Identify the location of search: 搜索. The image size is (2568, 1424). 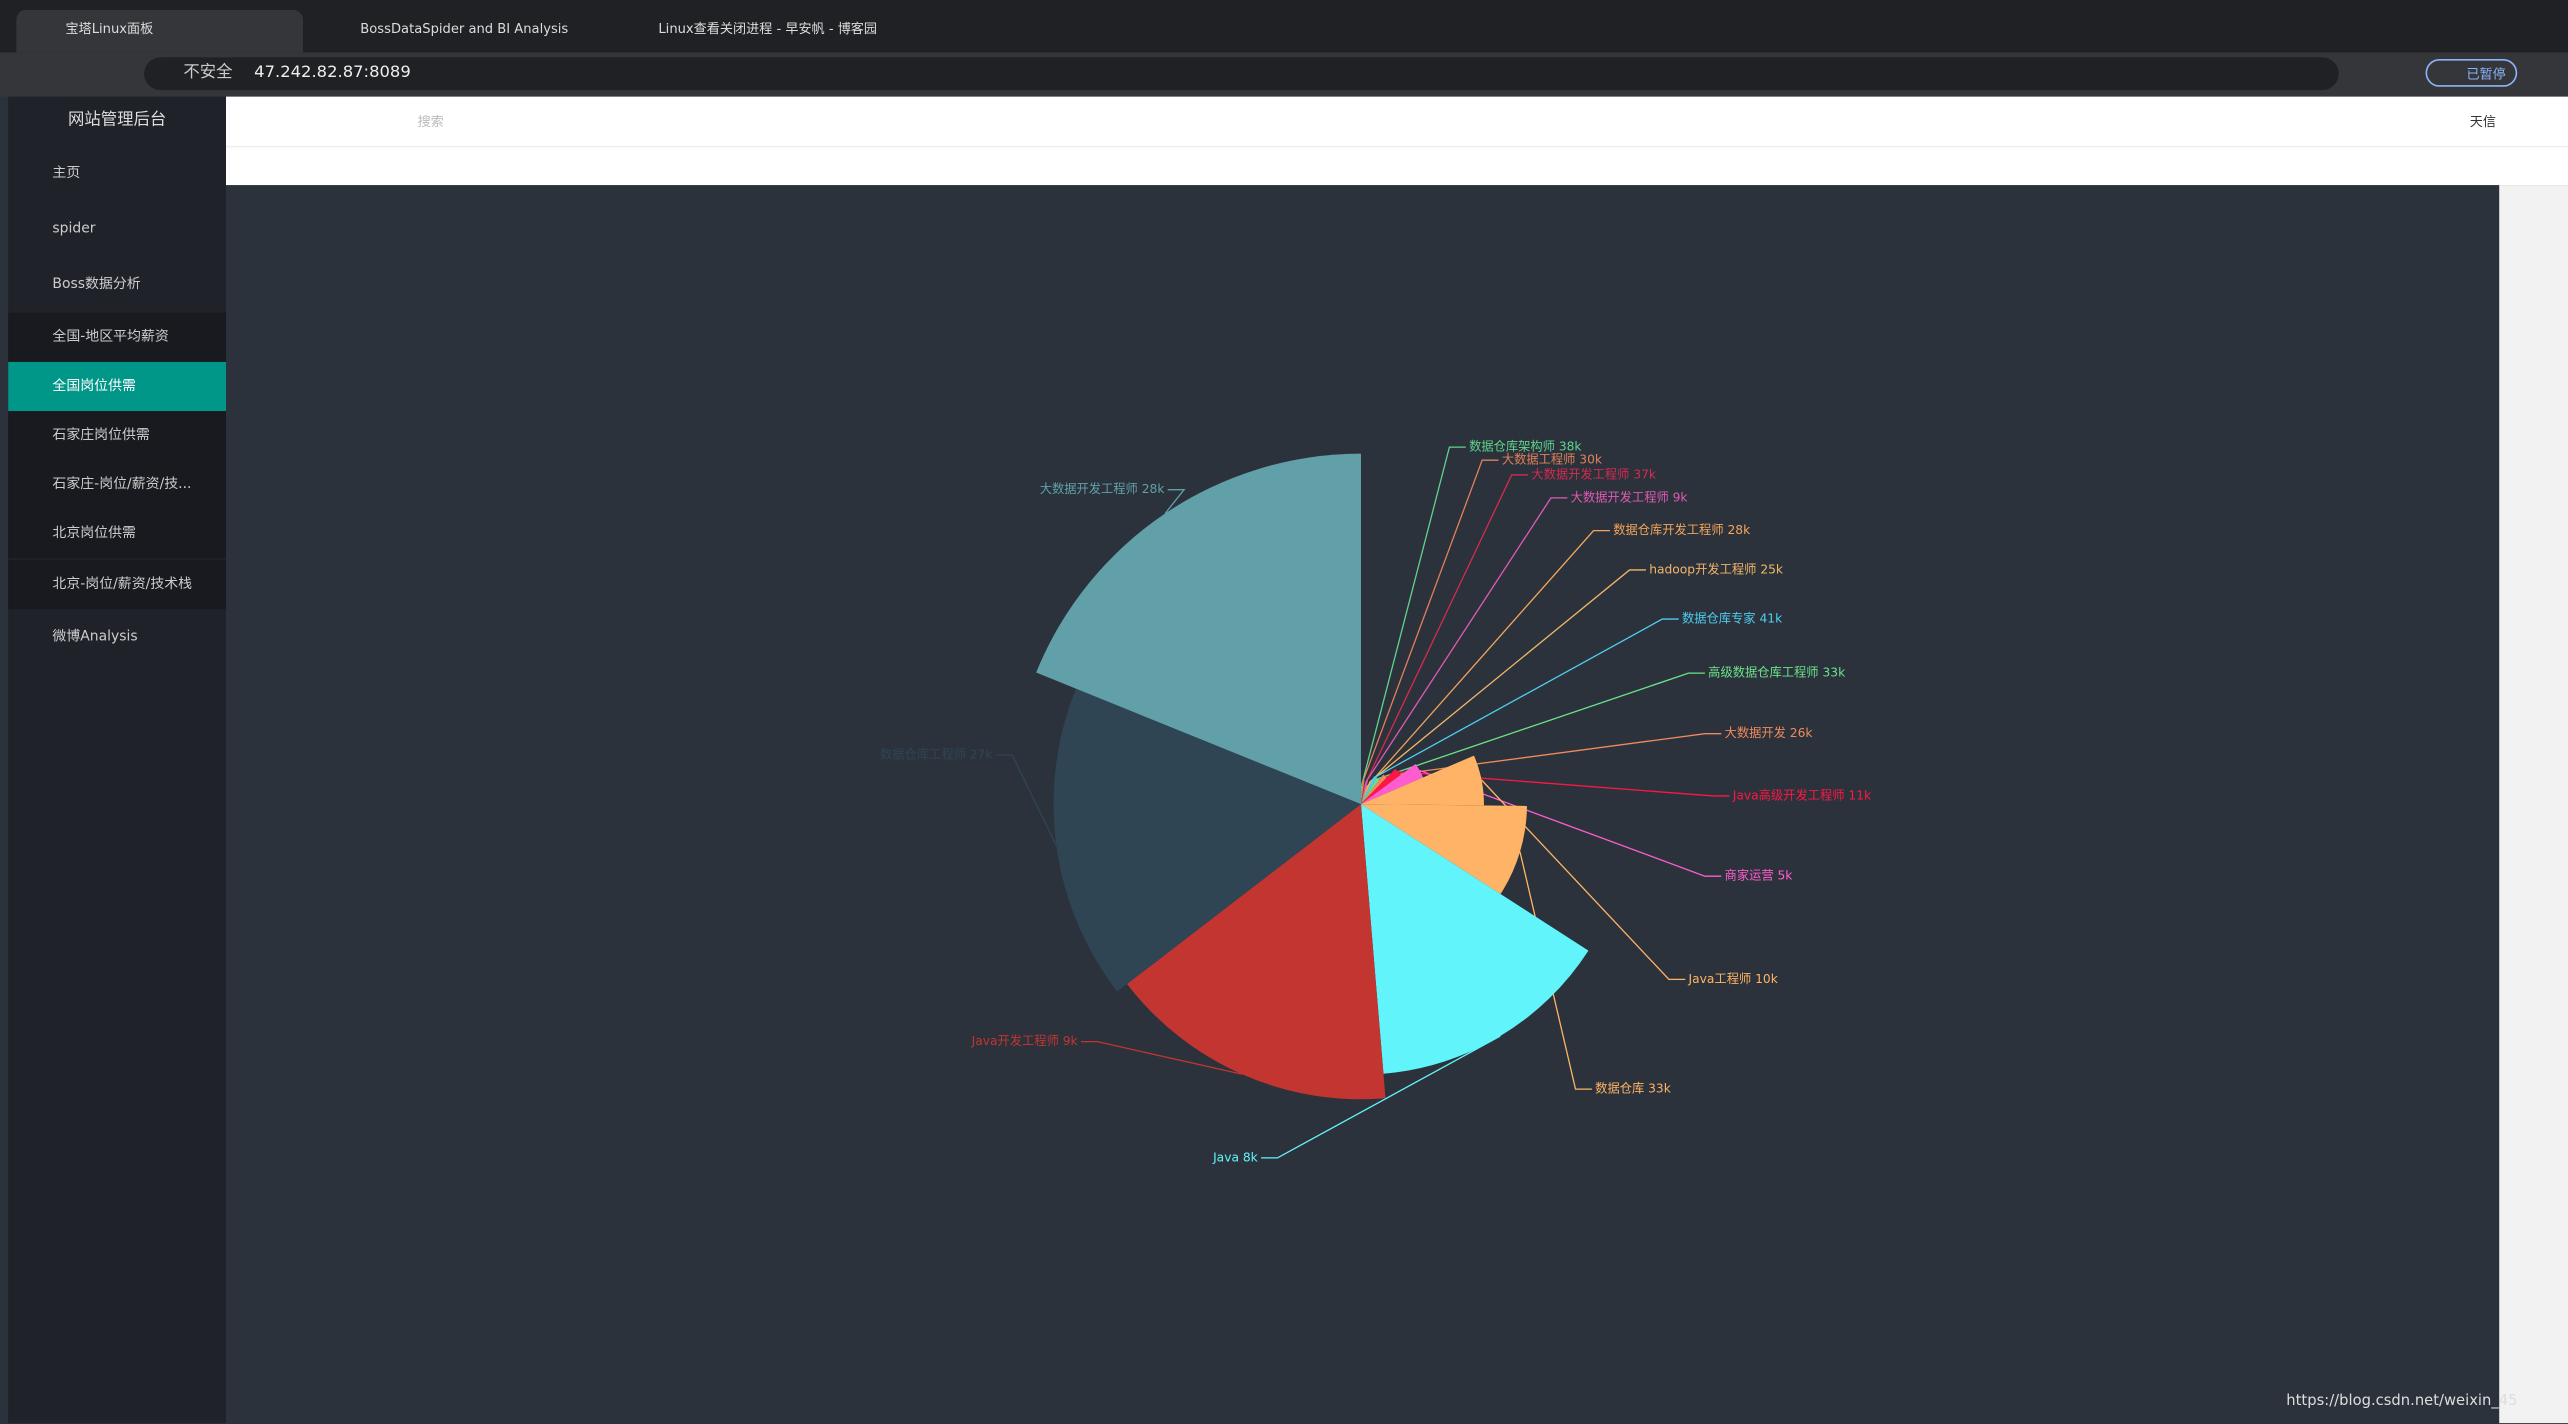
(430, 122).